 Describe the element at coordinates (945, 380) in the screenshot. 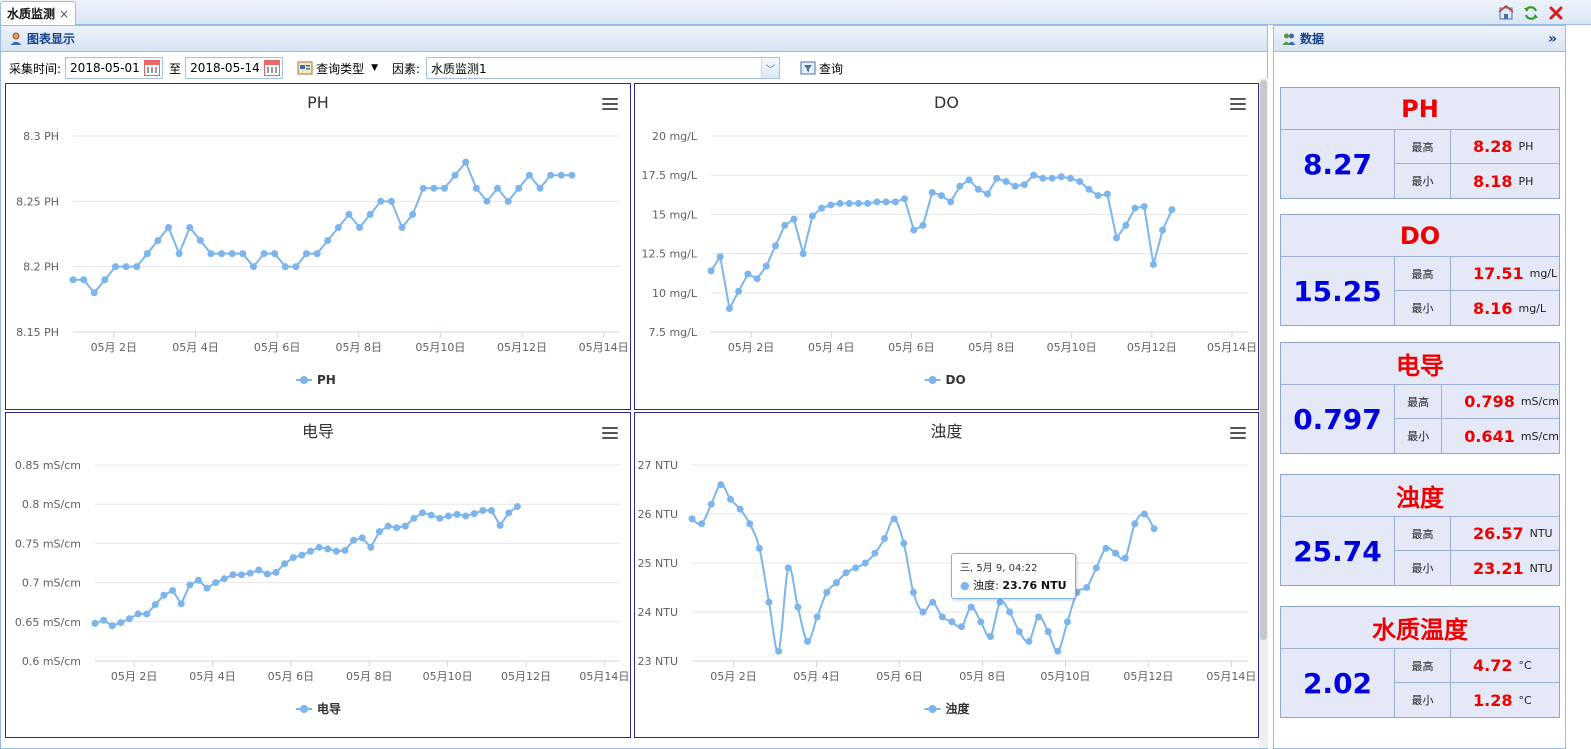

I see `chart-legend: DO` at that location.